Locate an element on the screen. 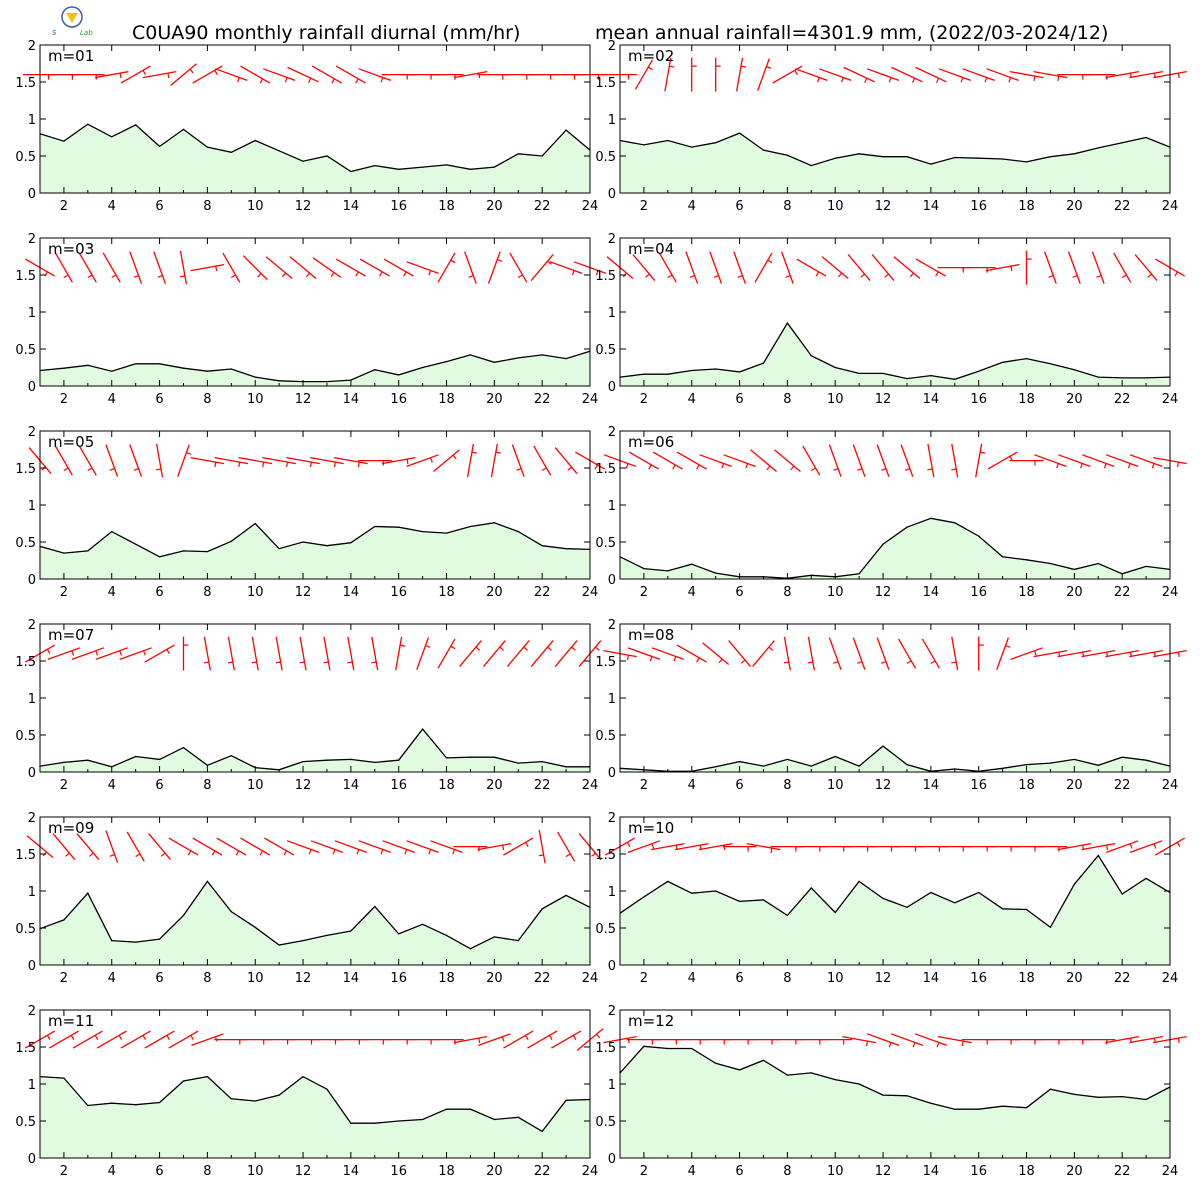 This screenshot has width=1200, height=1200. x-tick-label: 2 is located at coordinates (64, 399).